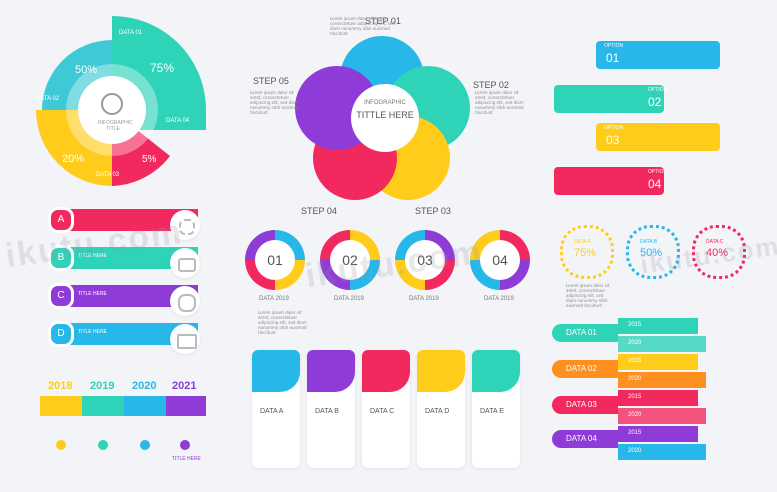 This screenshot has height=492, width=777. What do you see at coordinates (635, 415) in the screenshot?
I see `databar-year-6: 2020` at bounding box center [635, 415].